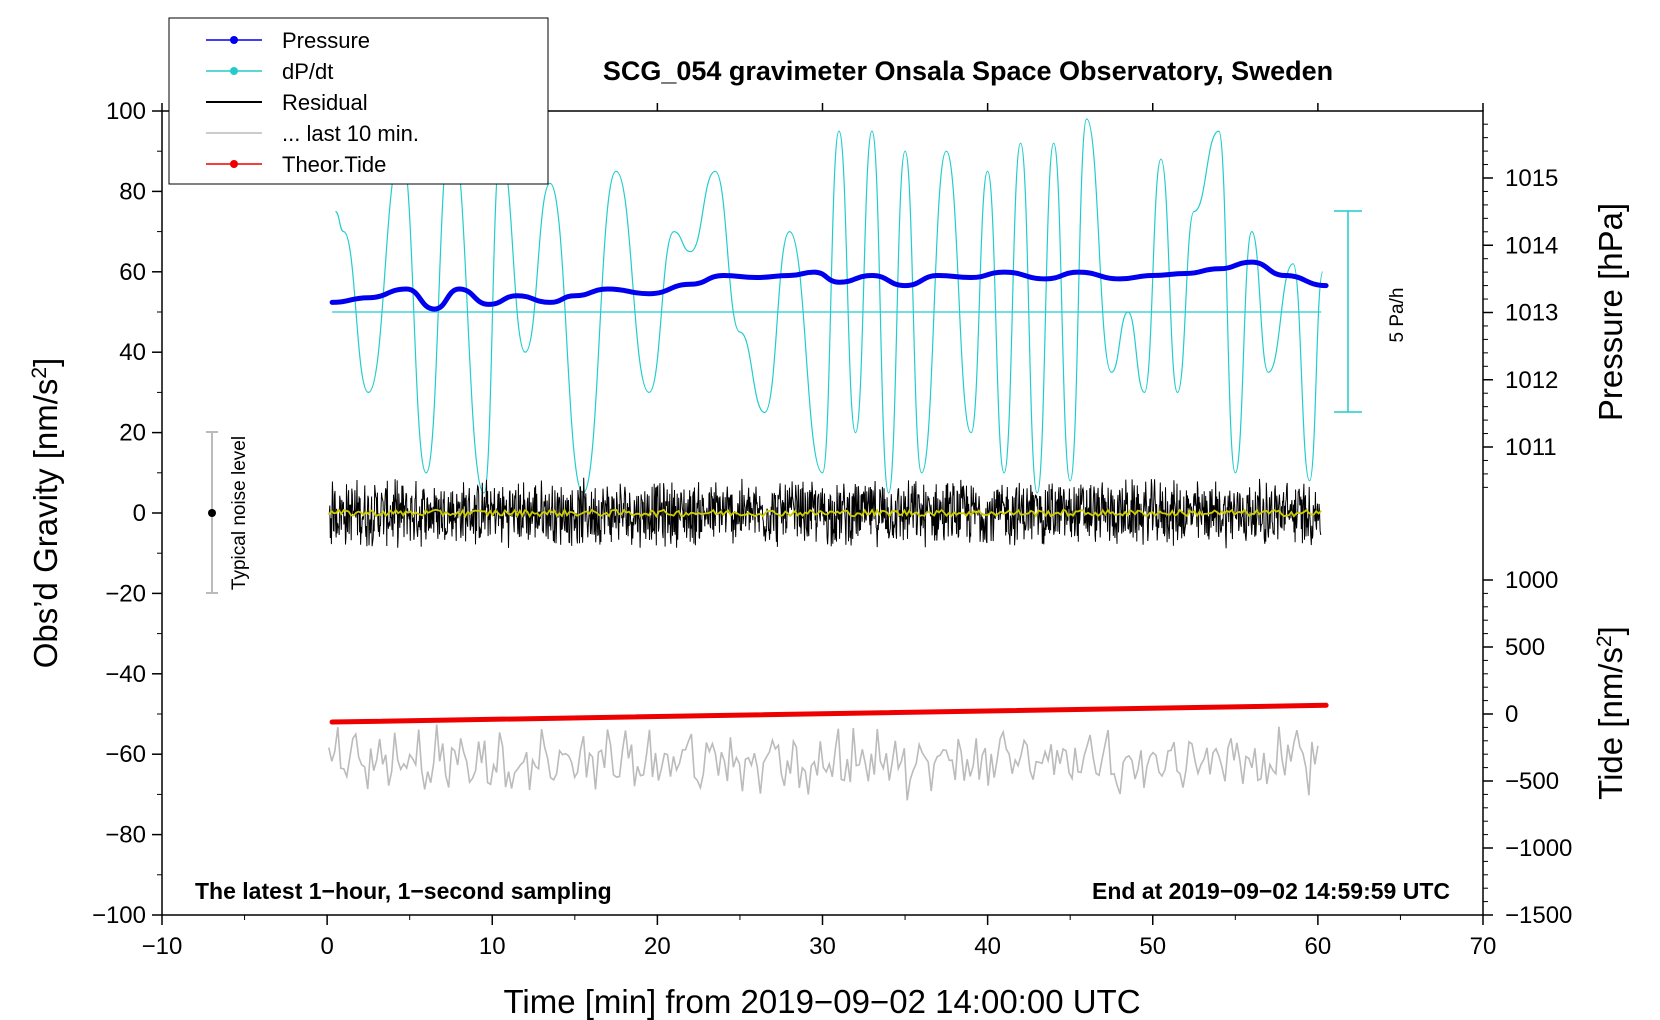 Image resolution: width=1660 pixels, height=1020 pixels. I want to click on legend-label: dP/dt, so click(307, 71).